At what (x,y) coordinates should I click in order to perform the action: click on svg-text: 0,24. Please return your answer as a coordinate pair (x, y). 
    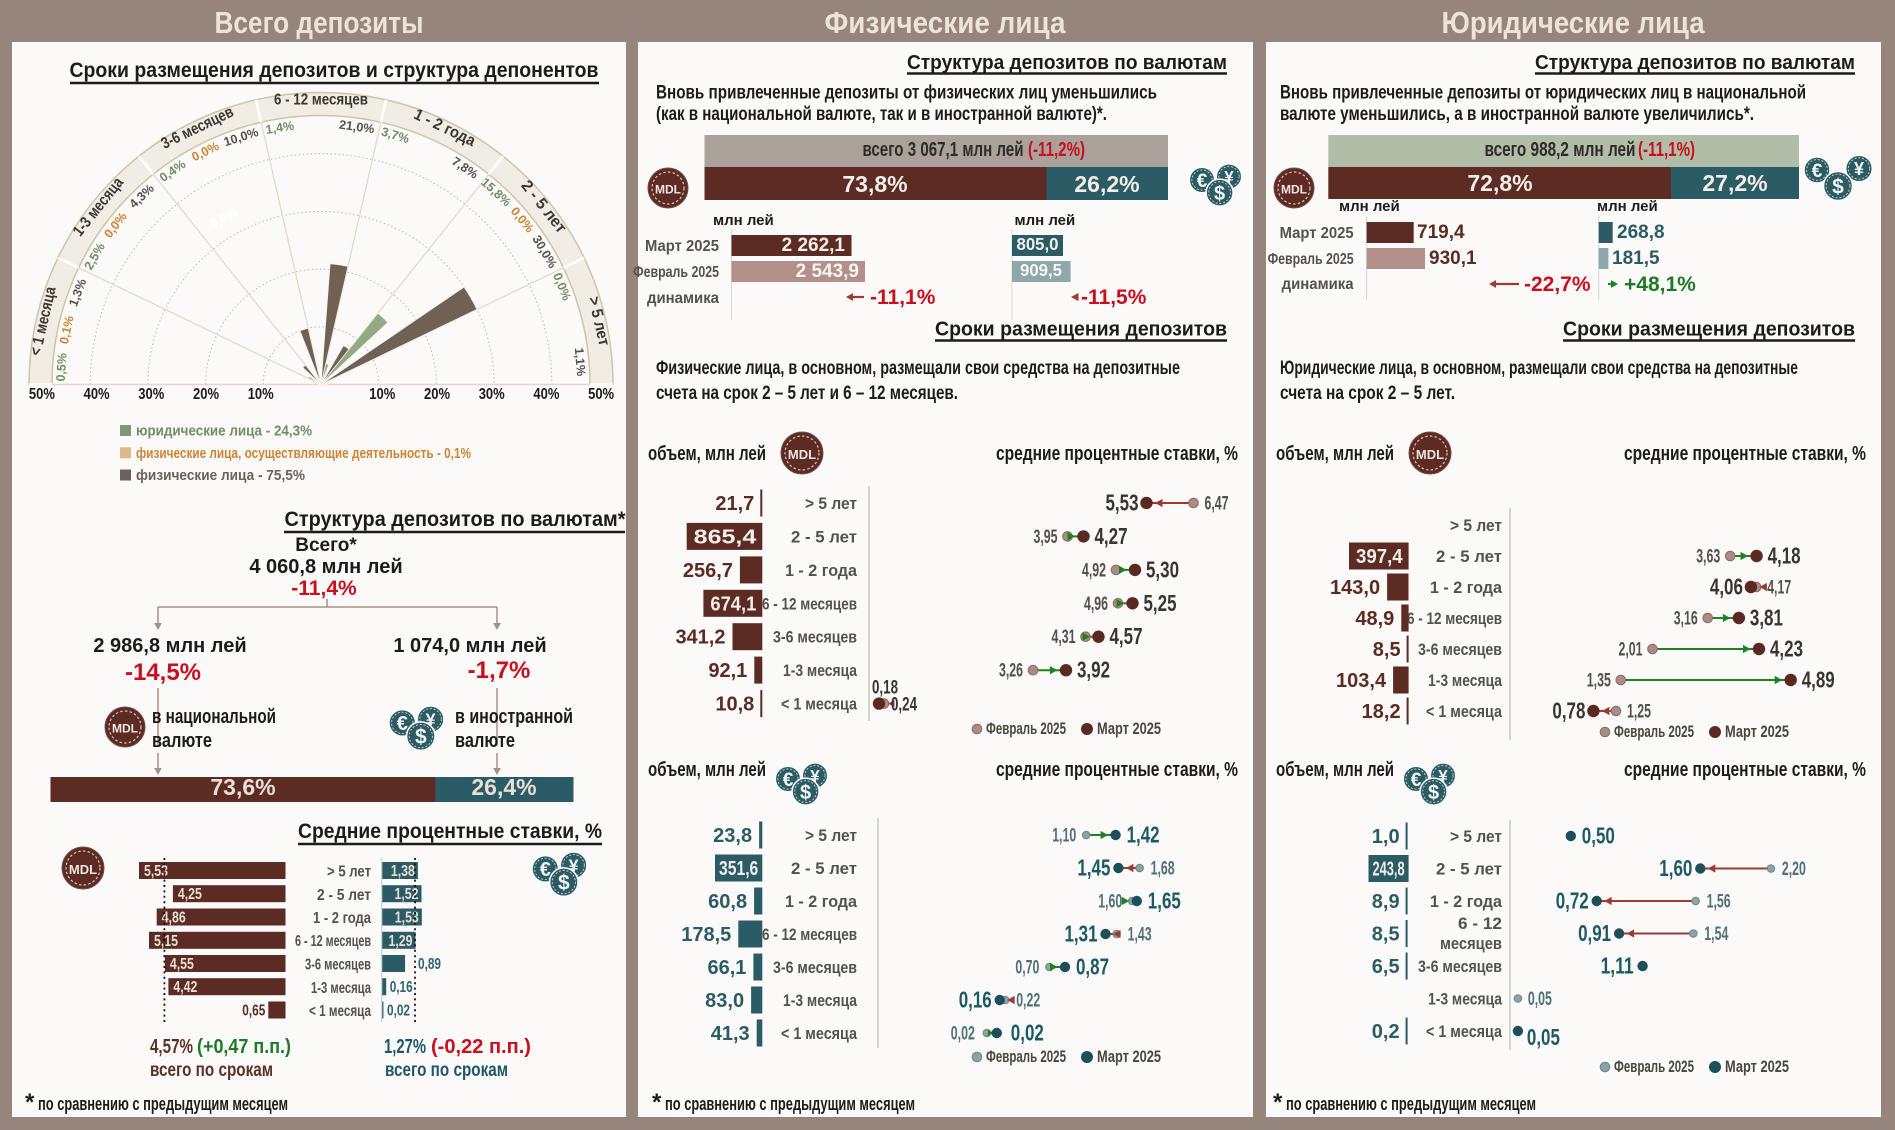
    Looking at the image, I should click on (904, 705).